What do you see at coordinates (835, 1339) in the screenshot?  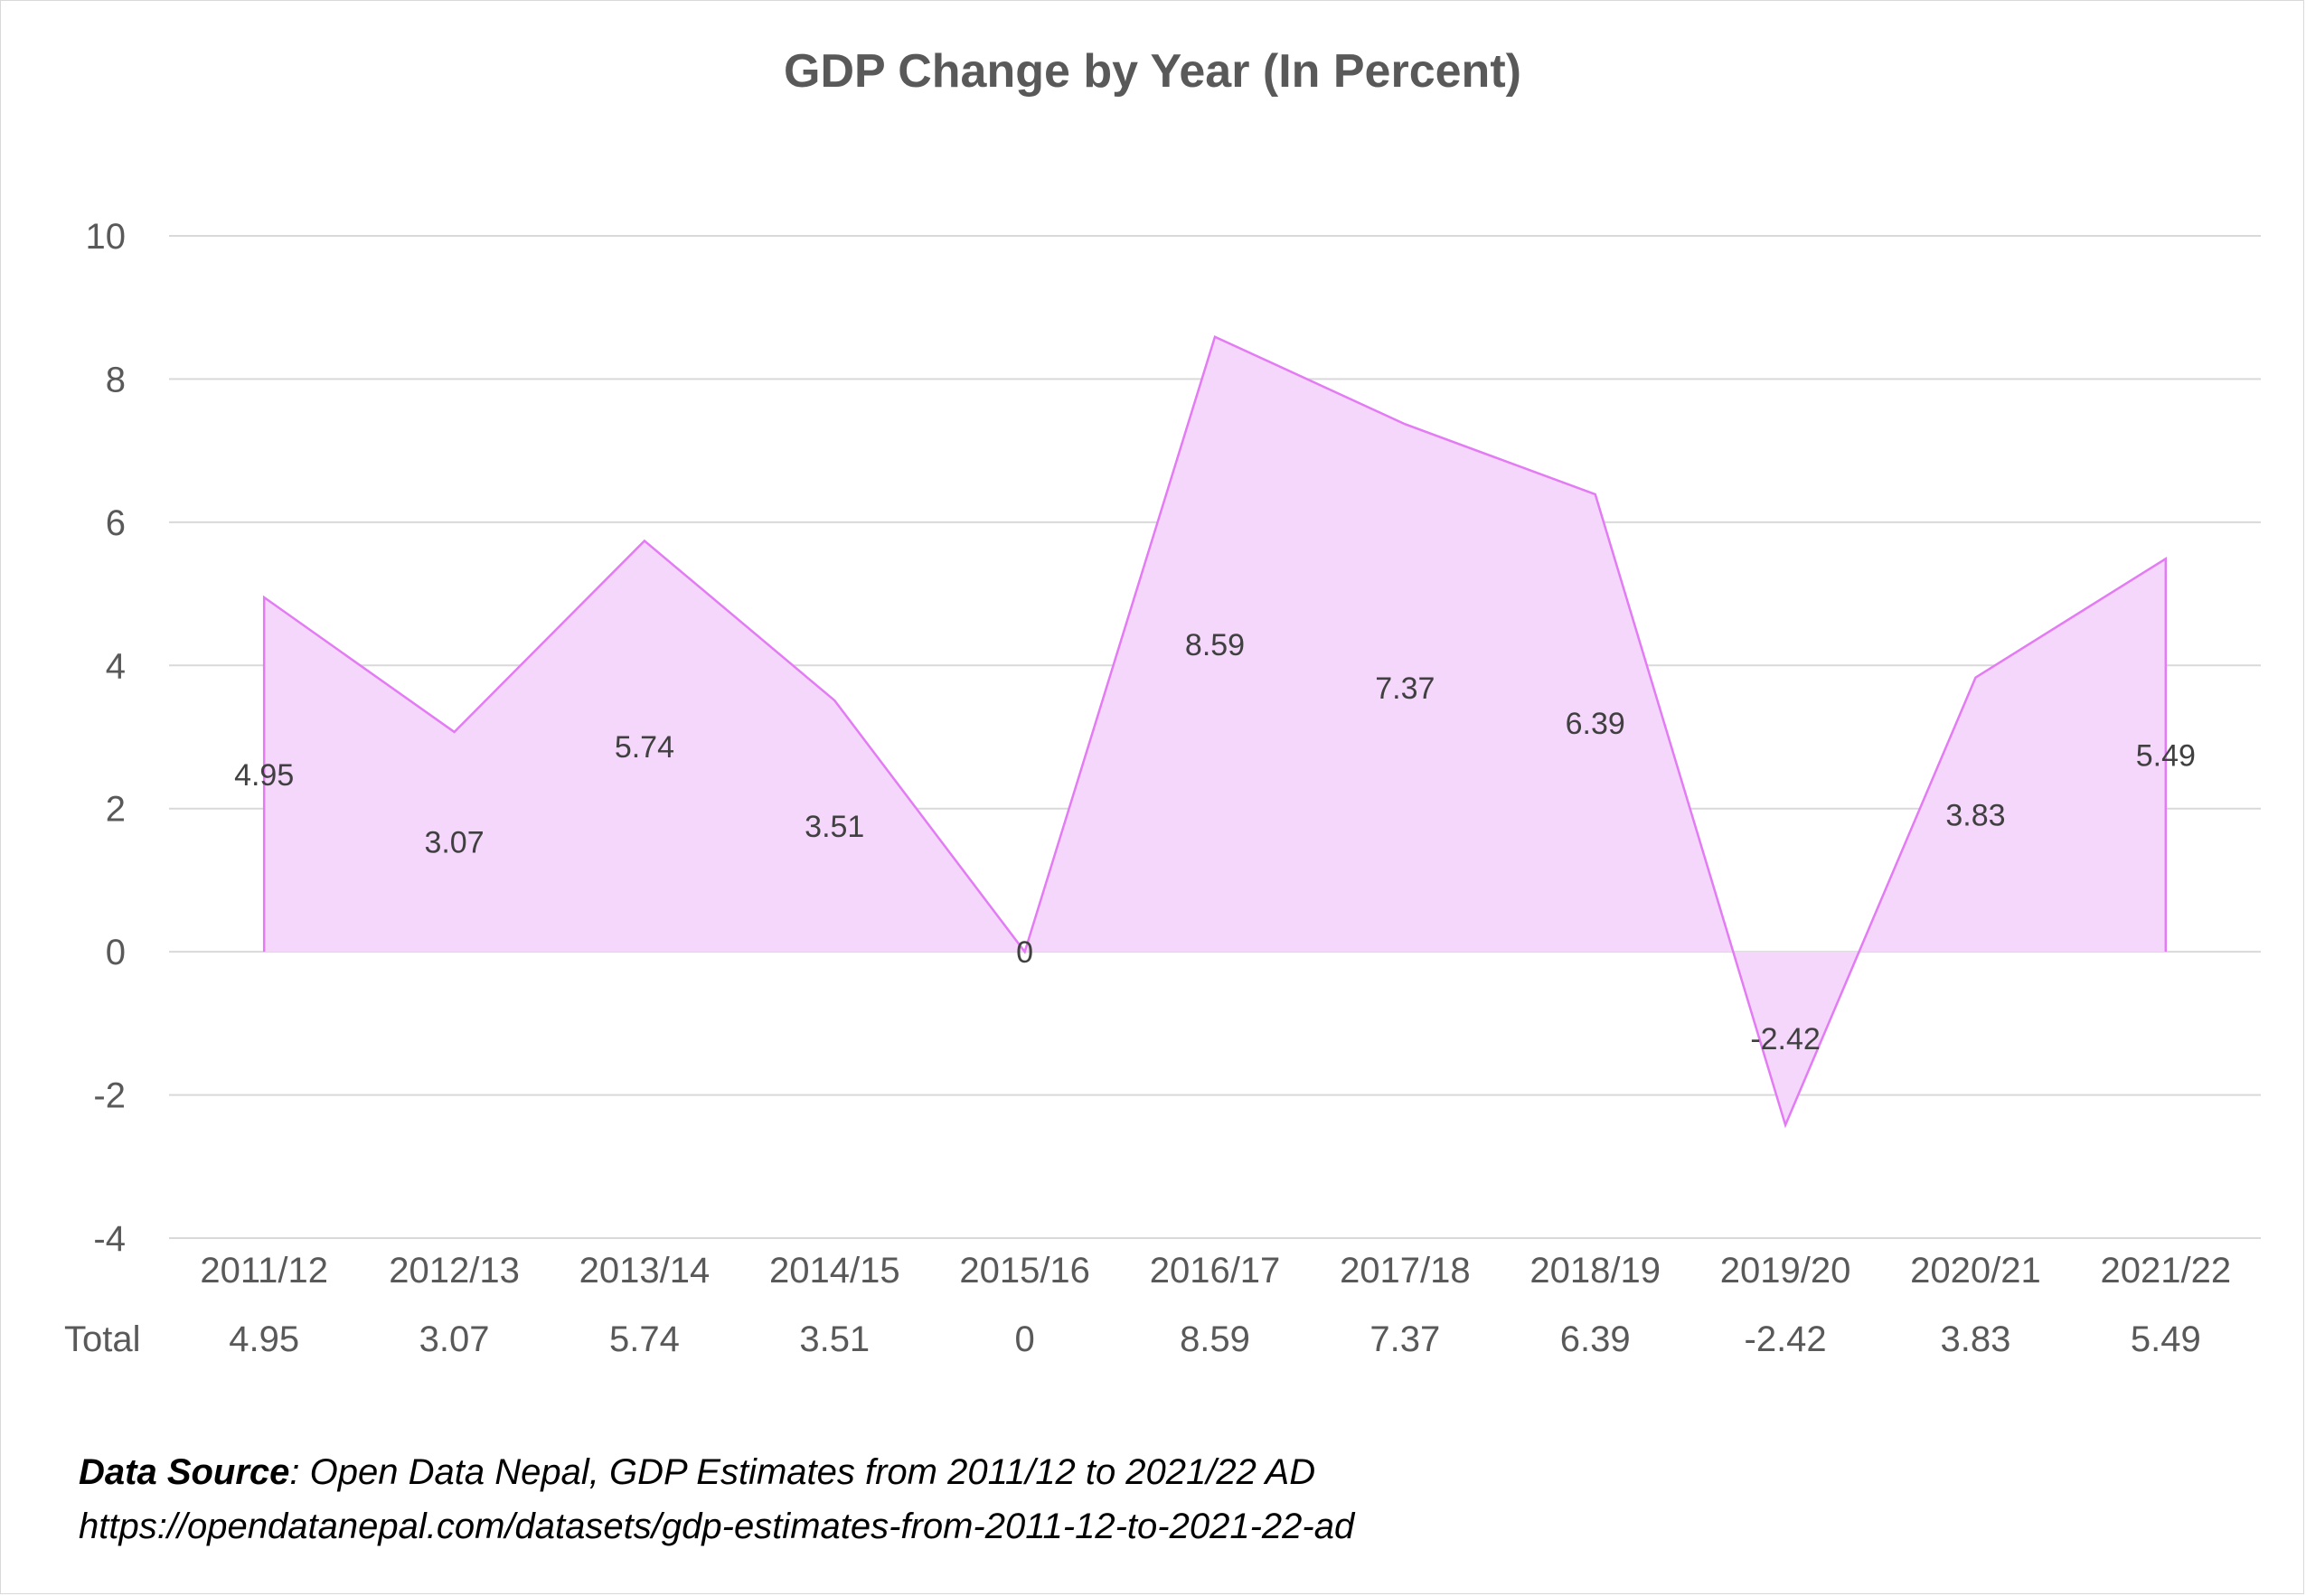 I see `data-table-cell: 3.51` at bounding box center [835, 1339].